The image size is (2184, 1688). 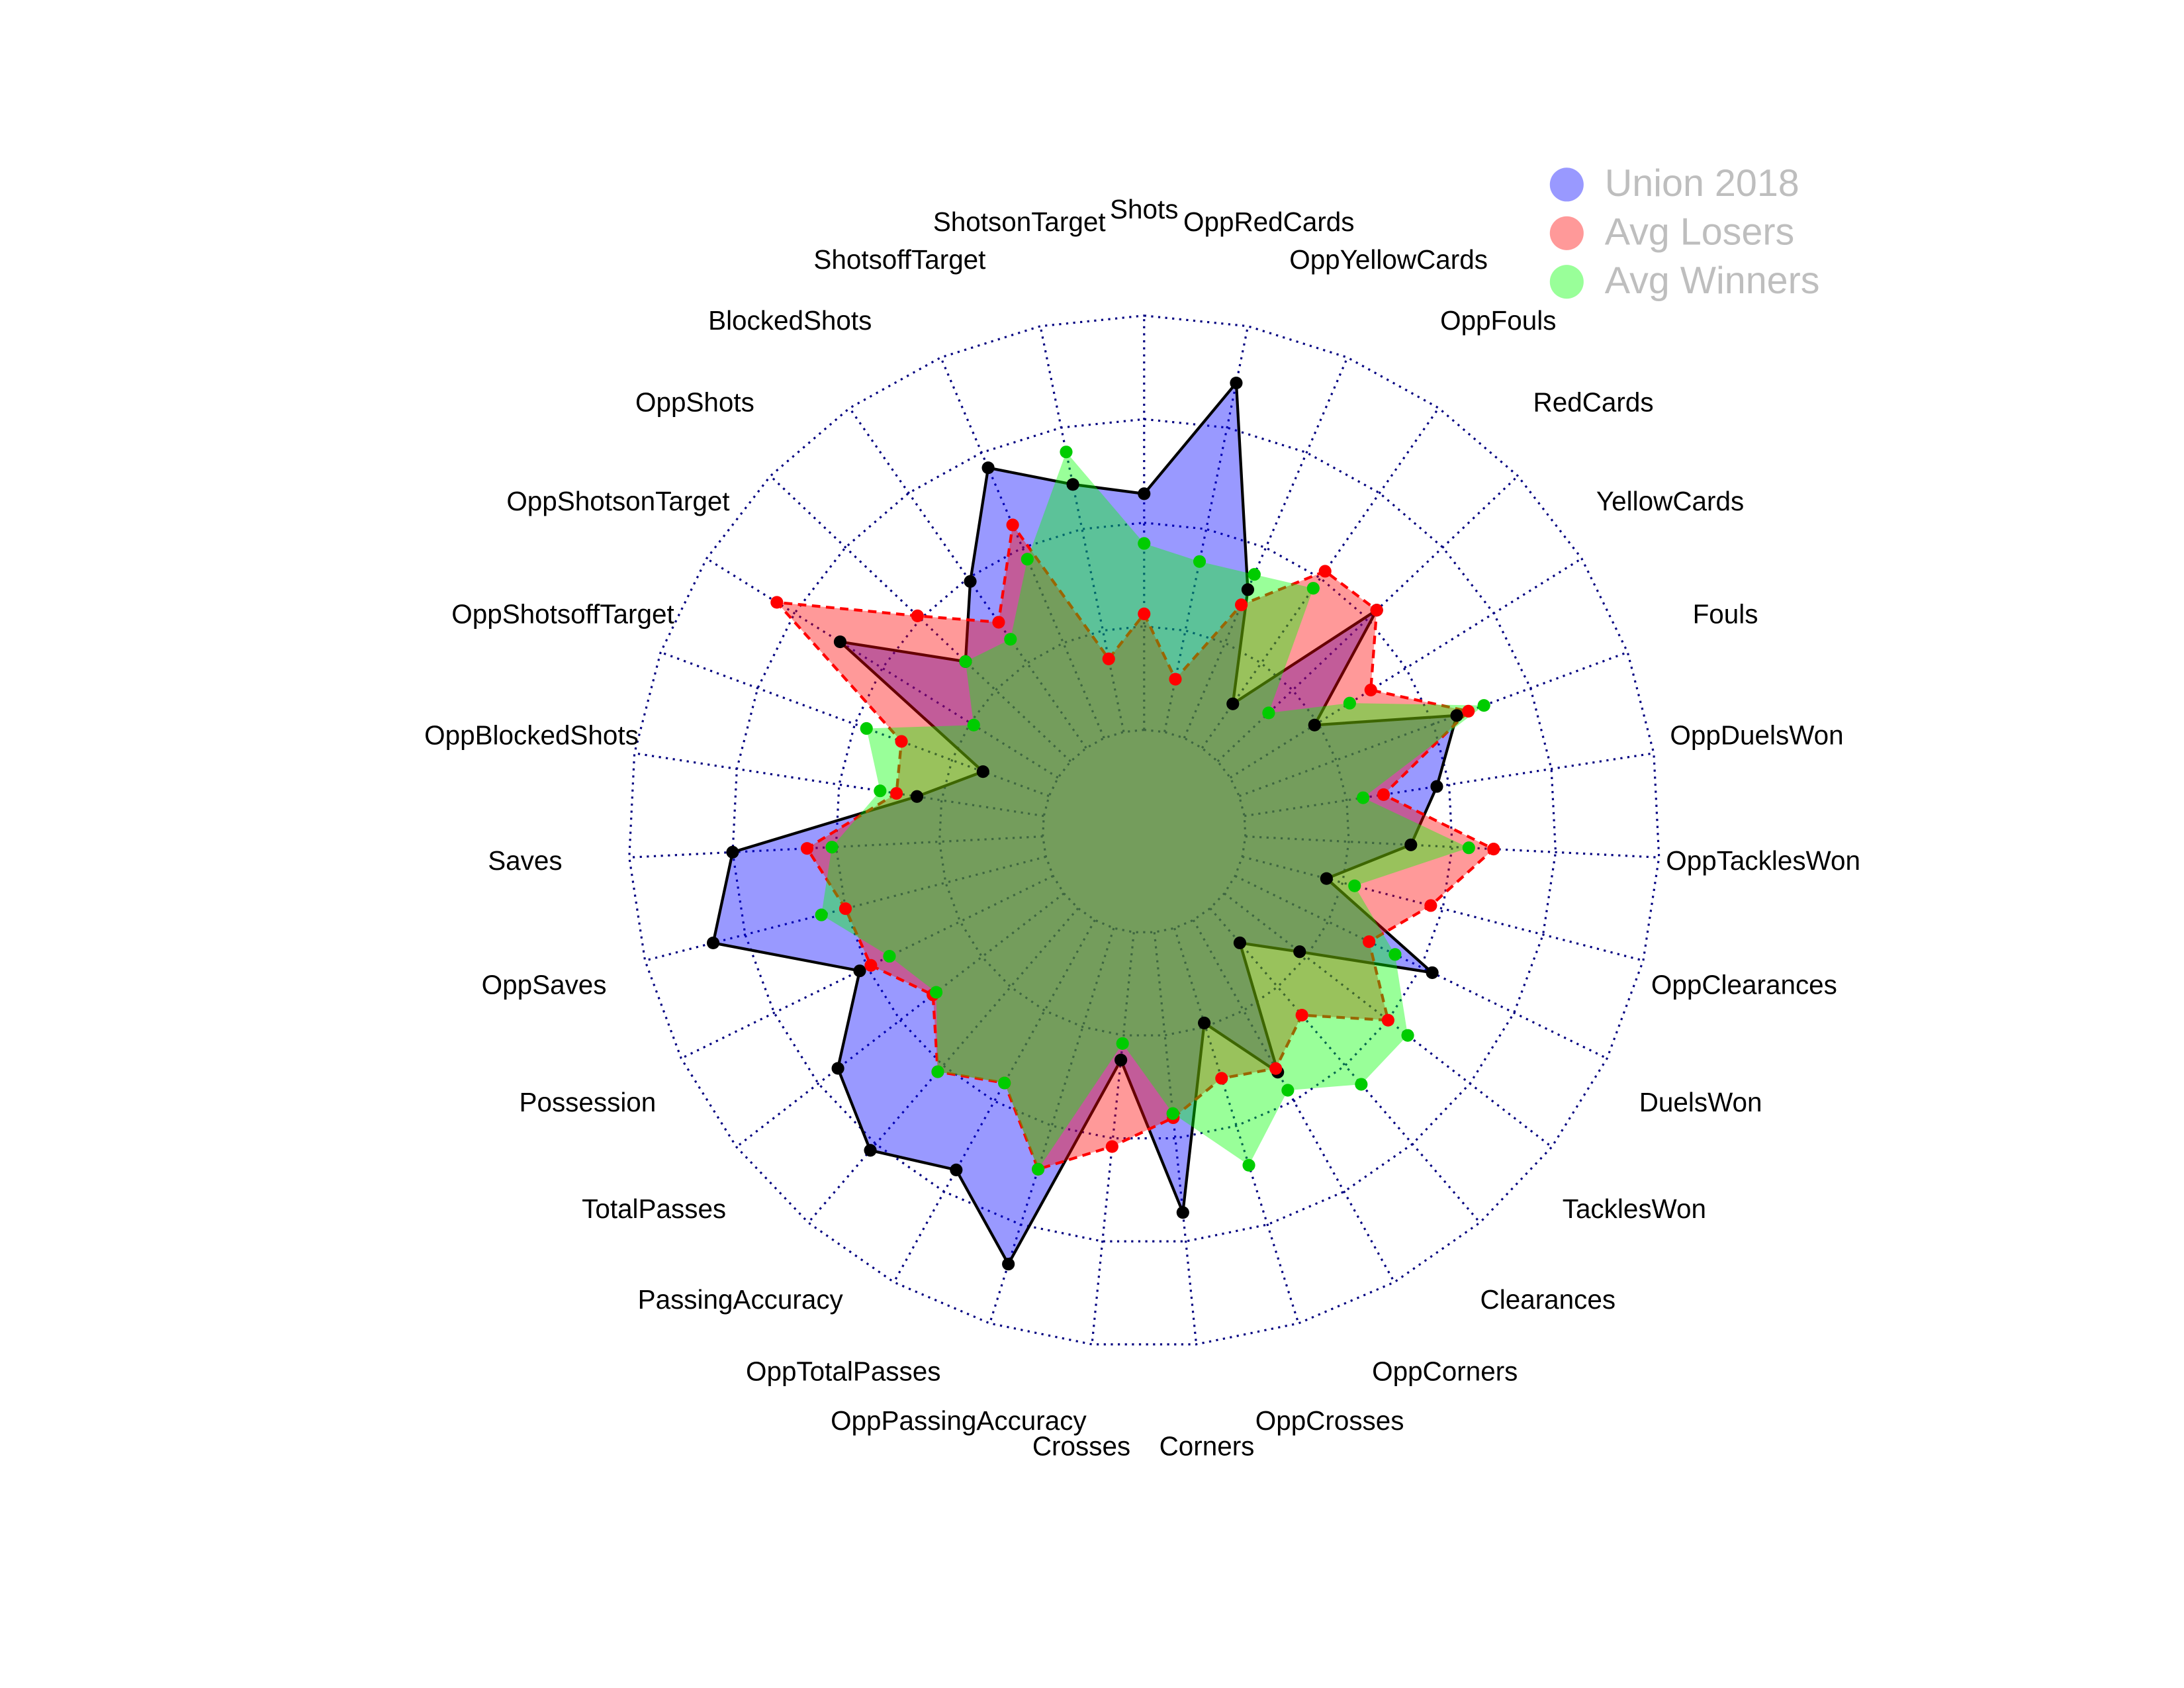 What do you see at coordinates (1268, 222) in the screenshot?
I see `axis-label: OppRedCards` at bounding box center [1268, 222].